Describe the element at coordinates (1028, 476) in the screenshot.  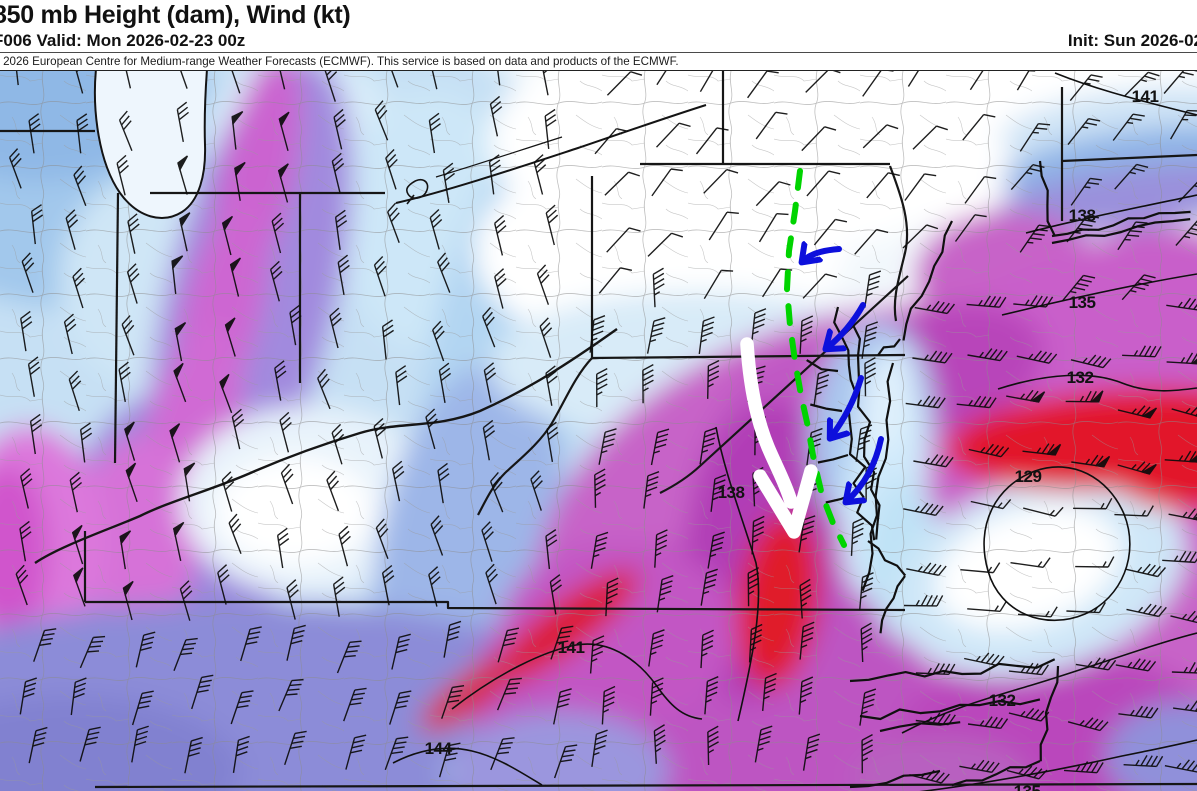
I see `contour-label: 129` at that location.